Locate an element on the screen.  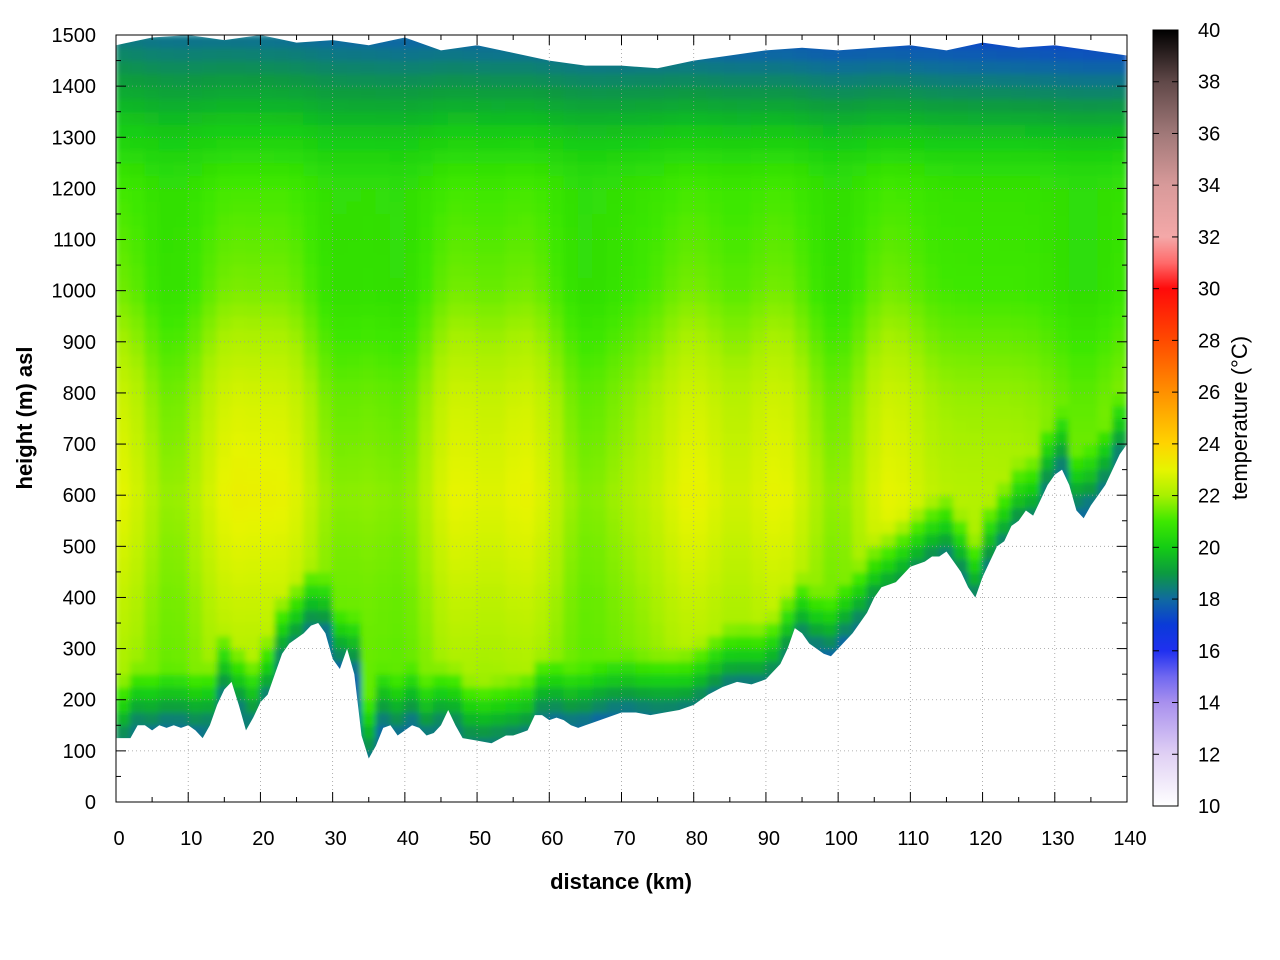
data-top-mask is located at coordinates (621, 52).